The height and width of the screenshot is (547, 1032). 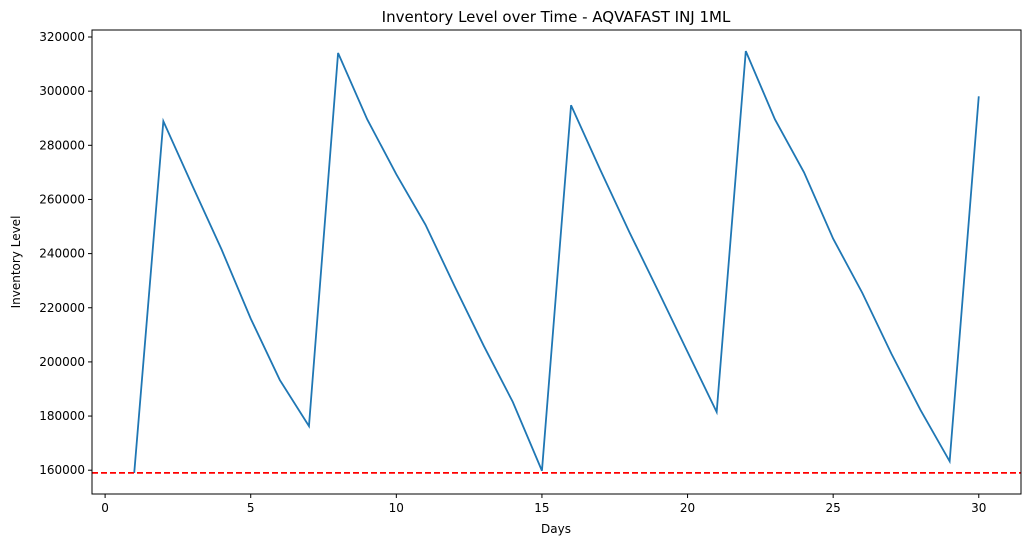 I want to click on y-tick-label: 260000, so click(x=62, y=199).